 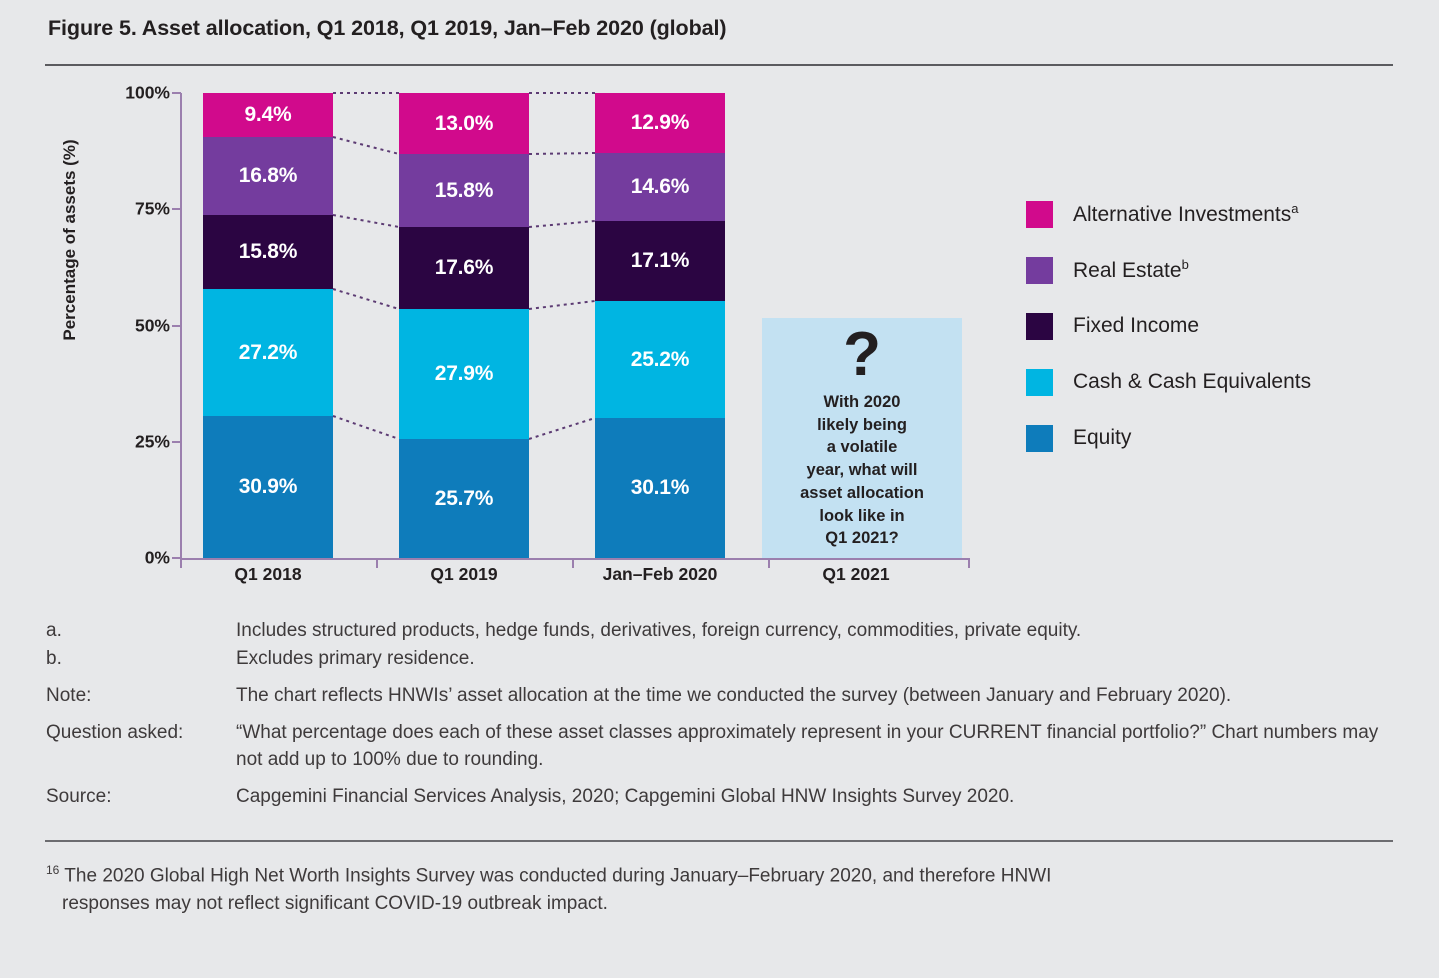 What do you see at coordinates (1136, 325) in the screenshot?
I see `legend-label-fixed-income: Fixed Income` at bounding box center [1136, 325].